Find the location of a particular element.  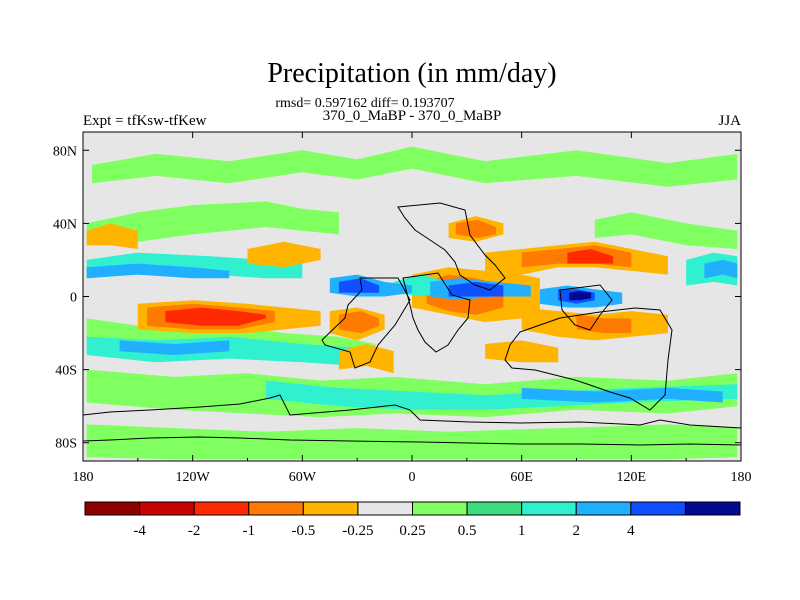

colorbar-label-2: -1 is located at coordinates (249, 531).